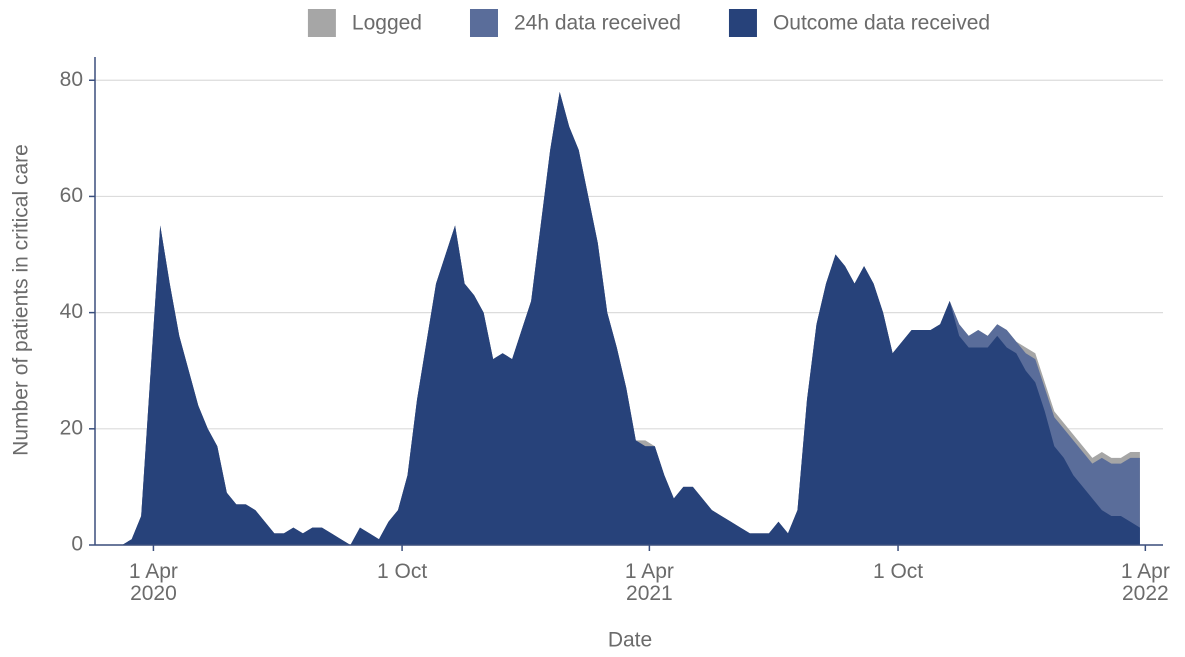 The width and height of the screenshot is (1185, 657). Describe the element at coordinates (881, 23) in the screenshot. I see `legend-label: Outcome data received` at that location.